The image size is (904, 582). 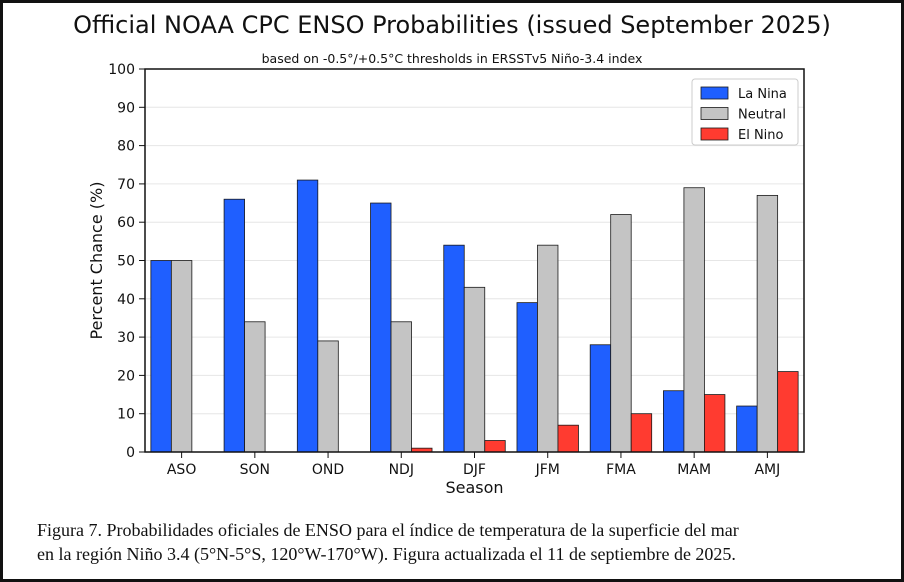 I want to click on y-tick-label: 10, so click(x=126, y=415).